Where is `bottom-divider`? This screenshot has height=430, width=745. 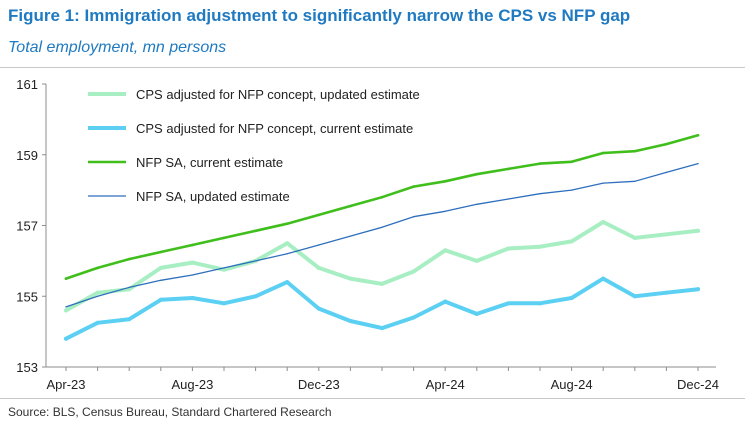 bottom-divider is located at coordinates (372, 398).